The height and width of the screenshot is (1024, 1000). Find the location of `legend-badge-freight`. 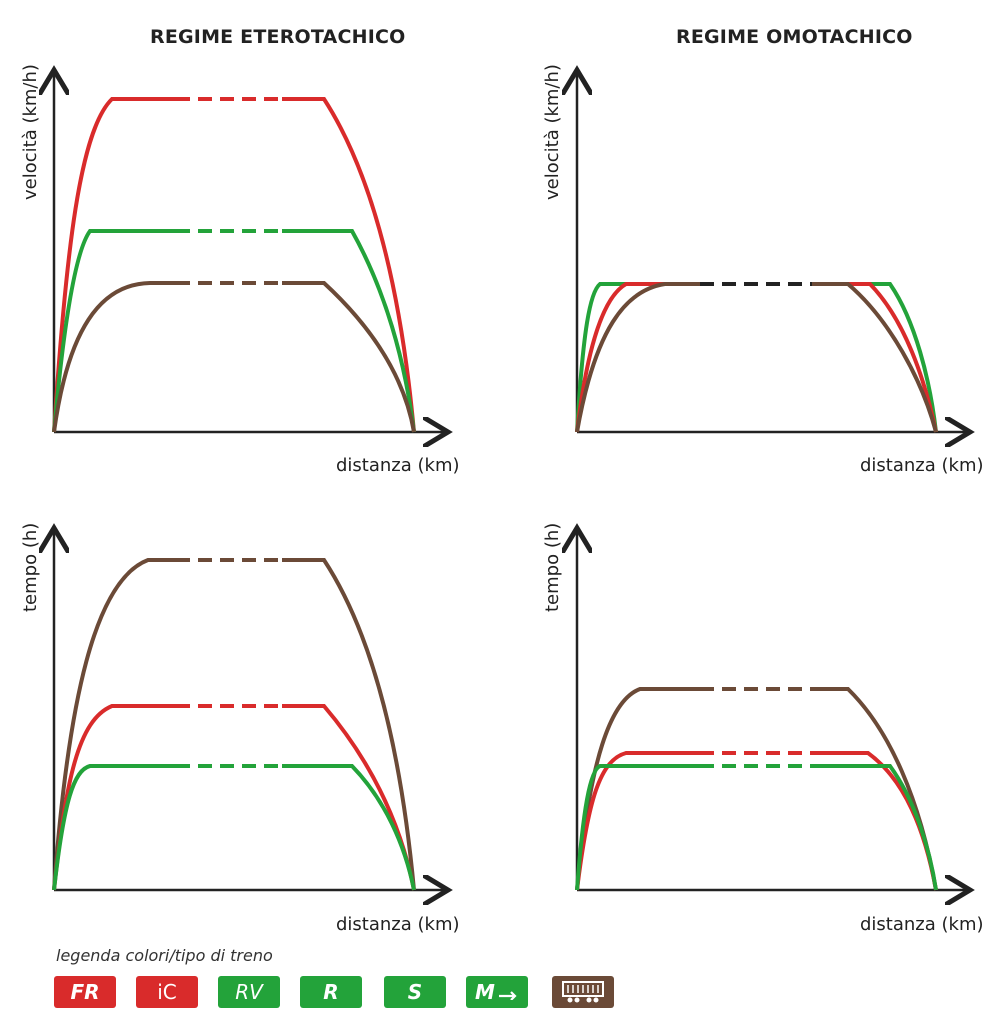

legend-badge-freight is located at coordinates (583, 992).